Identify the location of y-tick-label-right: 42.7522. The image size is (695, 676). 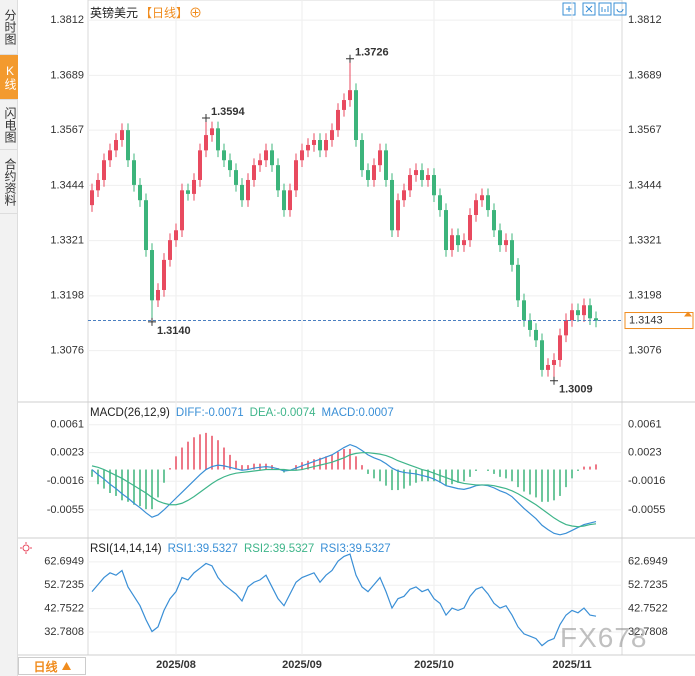
(648, 609).